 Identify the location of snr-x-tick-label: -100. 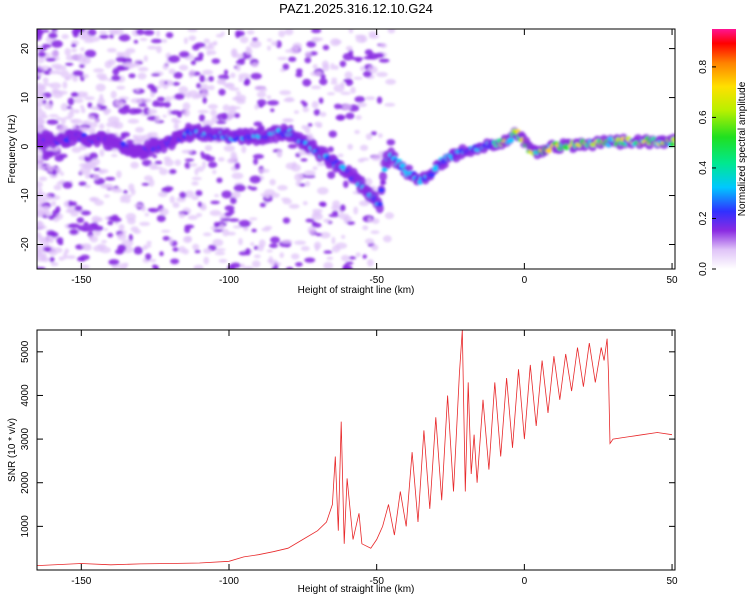
(229, 581).